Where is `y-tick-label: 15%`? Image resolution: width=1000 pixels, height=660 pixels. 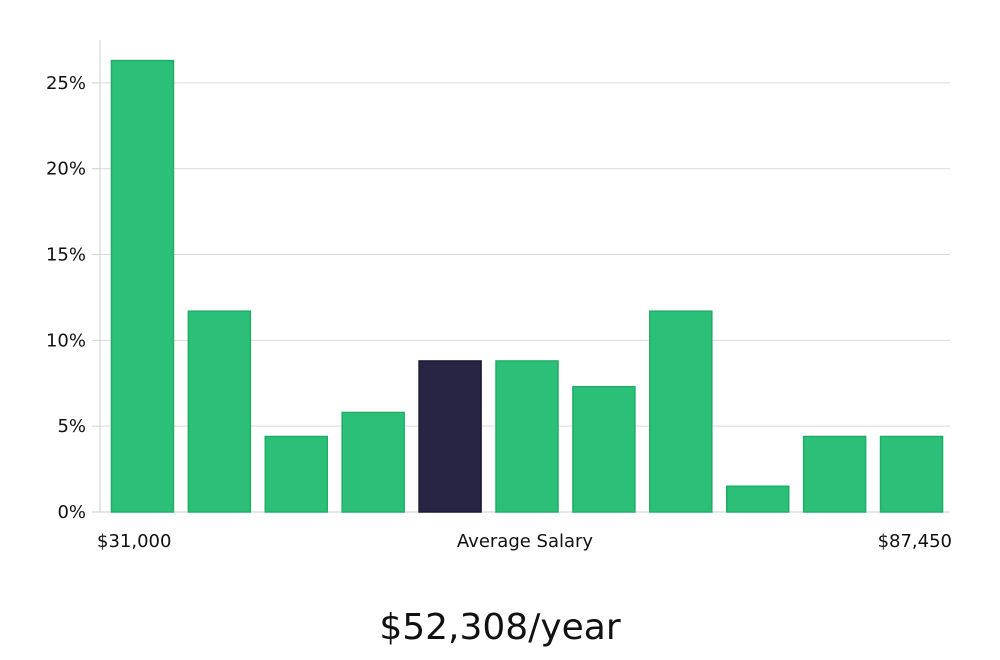 y-tick-label: 15% is located at coordinates (66, 255).